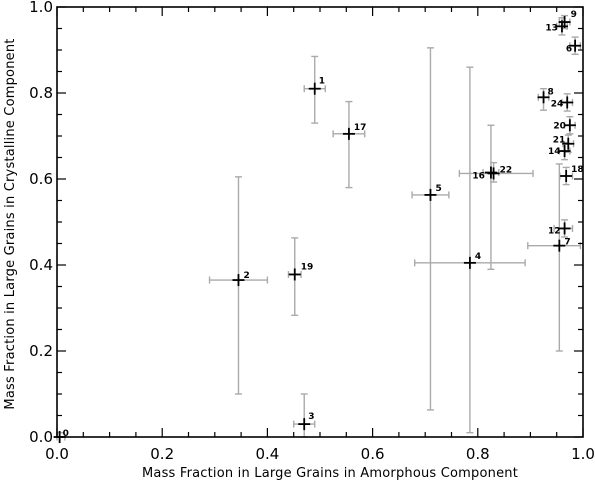 This screenshot has width=595, height=486. Describe the element at coordinates (41, 351) in the screenshot. I see `y-tick-label: 0.2` at that location.